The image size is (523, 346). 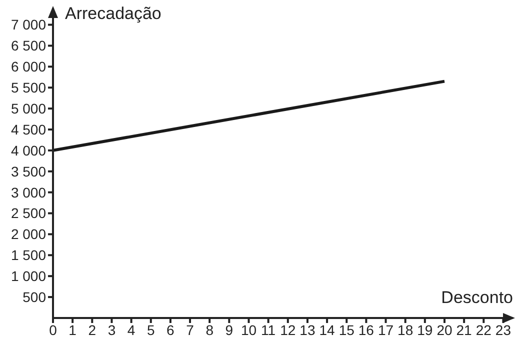 I want to click on y-tick-label: 1 000, so click(x=28, y=276).